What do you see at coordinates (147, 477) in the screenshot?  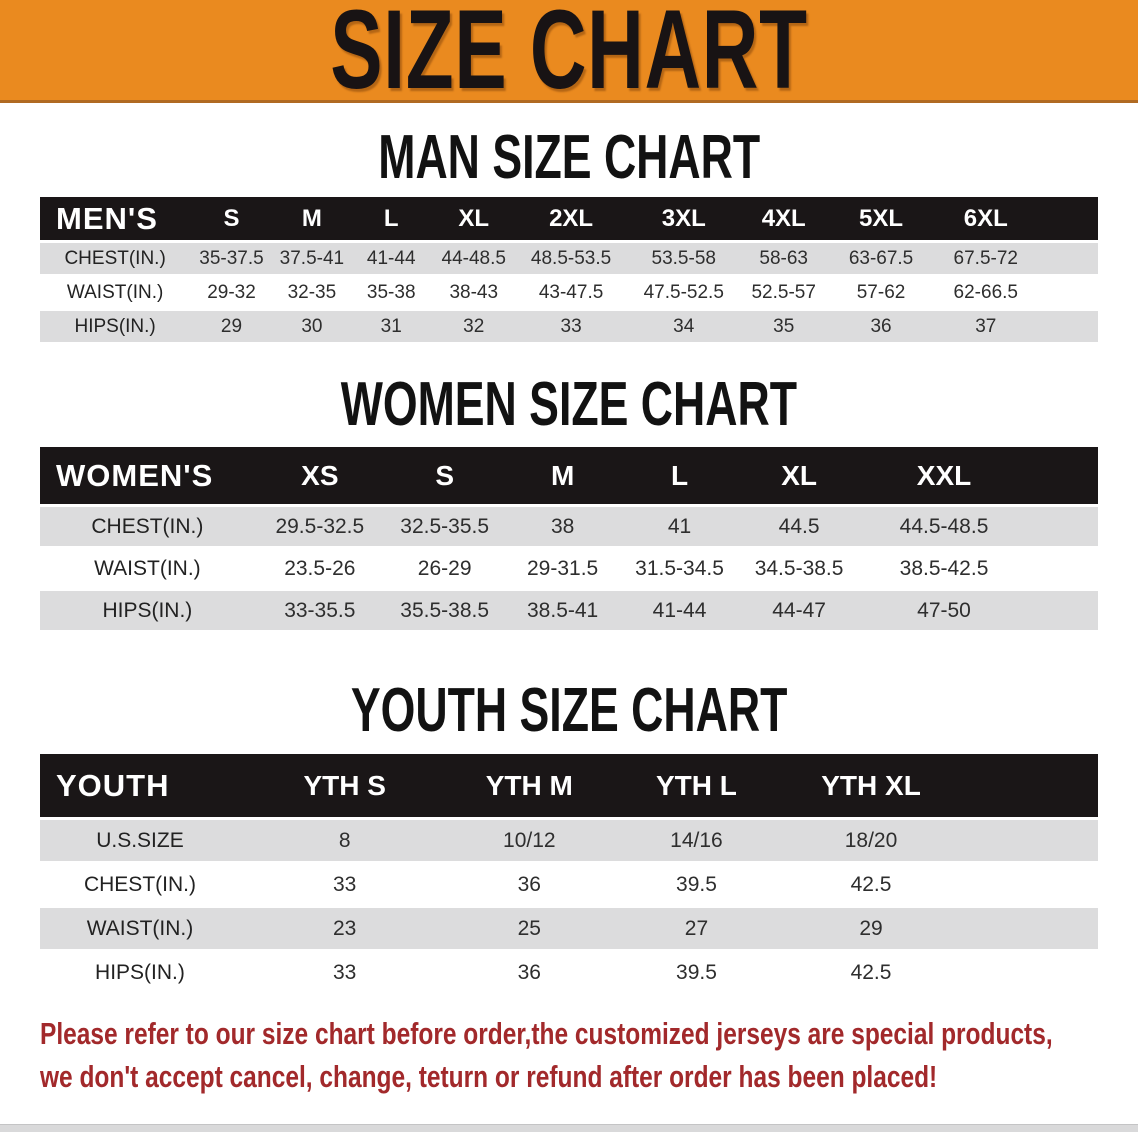 I see `group-label: WOMEN'S` at bounding box center [147, 477].